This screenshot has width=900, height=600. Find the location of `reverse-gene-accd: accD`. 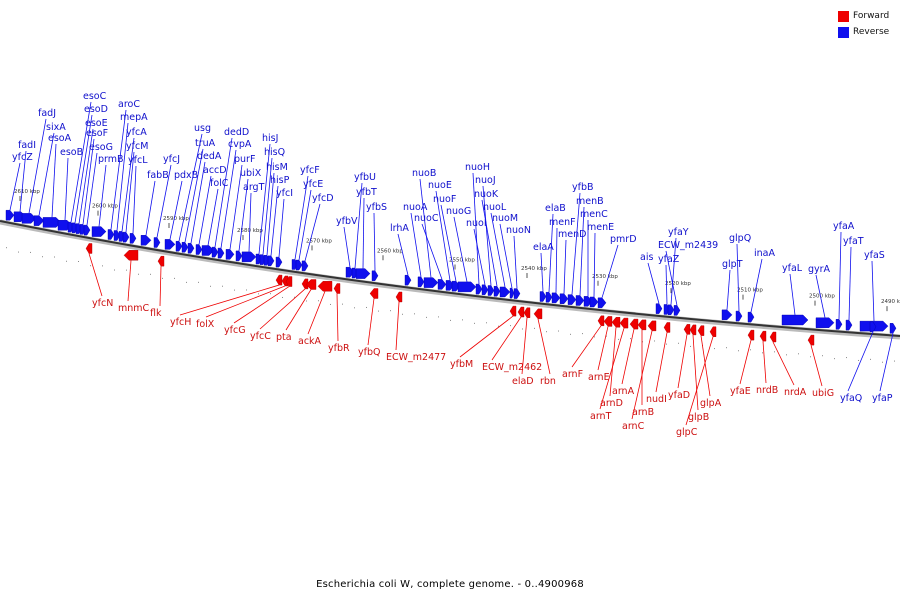

reverse-gene-accd: accD is located at coordinates (211, 210).